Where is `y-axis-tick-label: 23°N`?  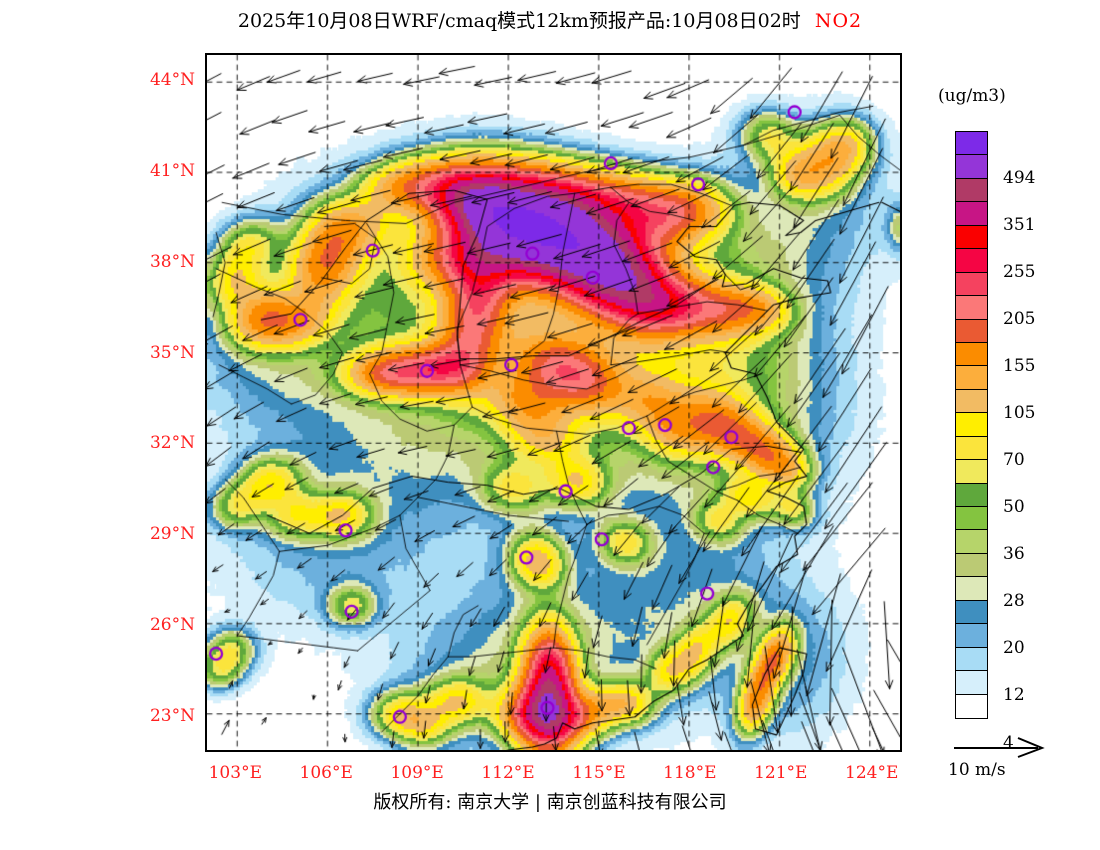 y-axis-tick-label: 23°N is located at coordinates (172, 715).